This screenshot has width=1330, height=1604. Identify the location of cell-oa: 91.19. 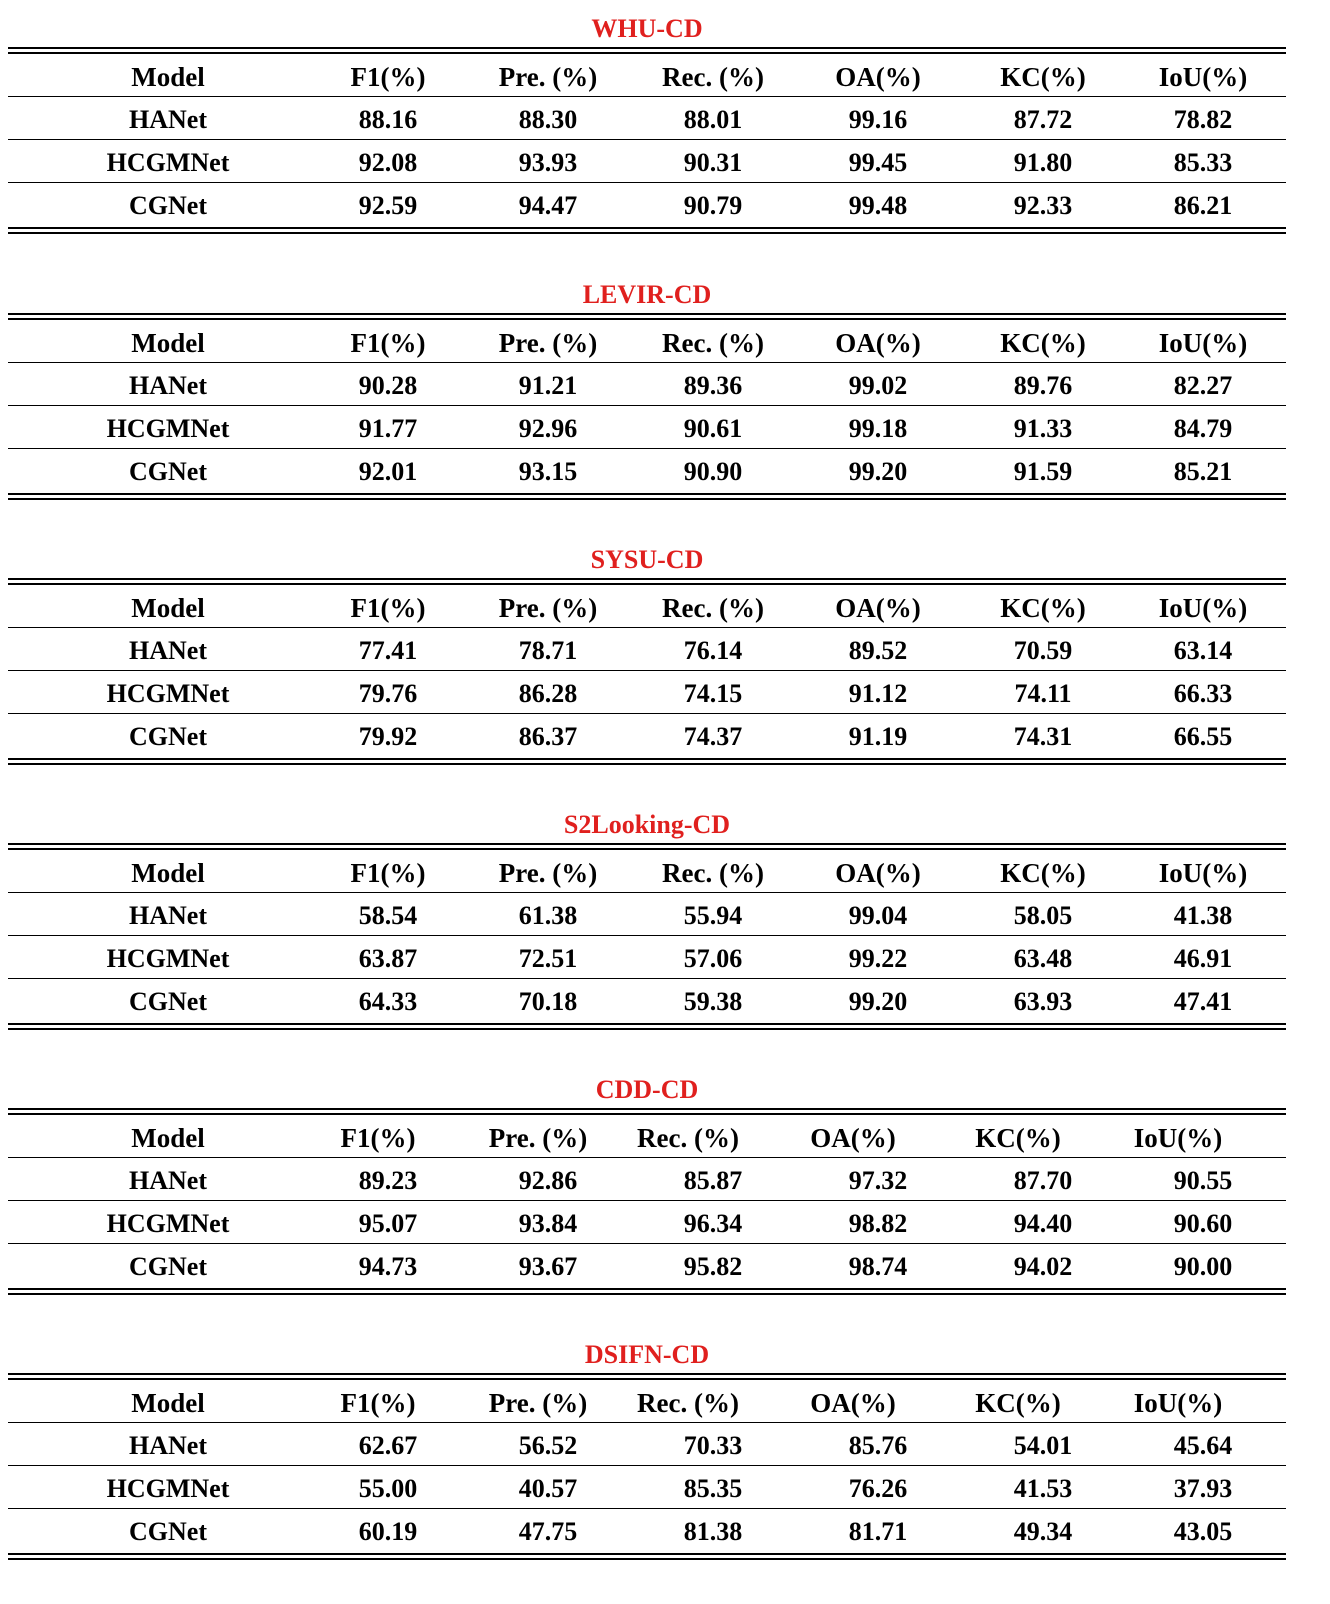
(878, 736).